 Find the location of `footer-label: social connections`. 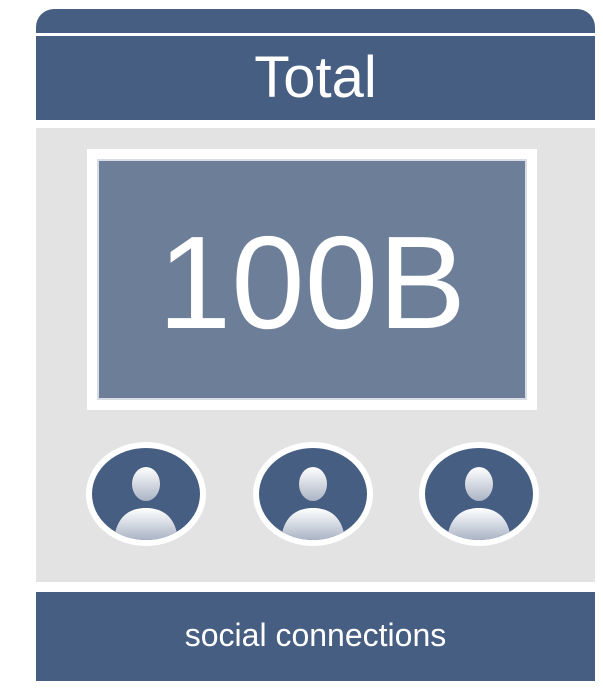

footer-label: social connections is located at coordinates (315, 634).